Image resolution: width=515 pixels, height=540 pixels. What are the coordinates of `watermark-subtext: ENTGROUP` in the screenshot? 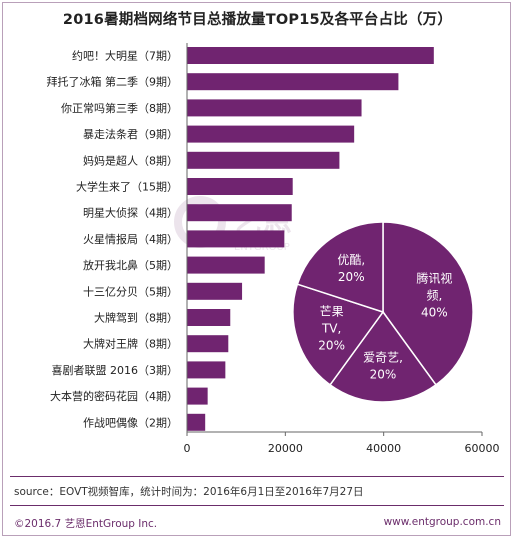 It's located at (262, 247).